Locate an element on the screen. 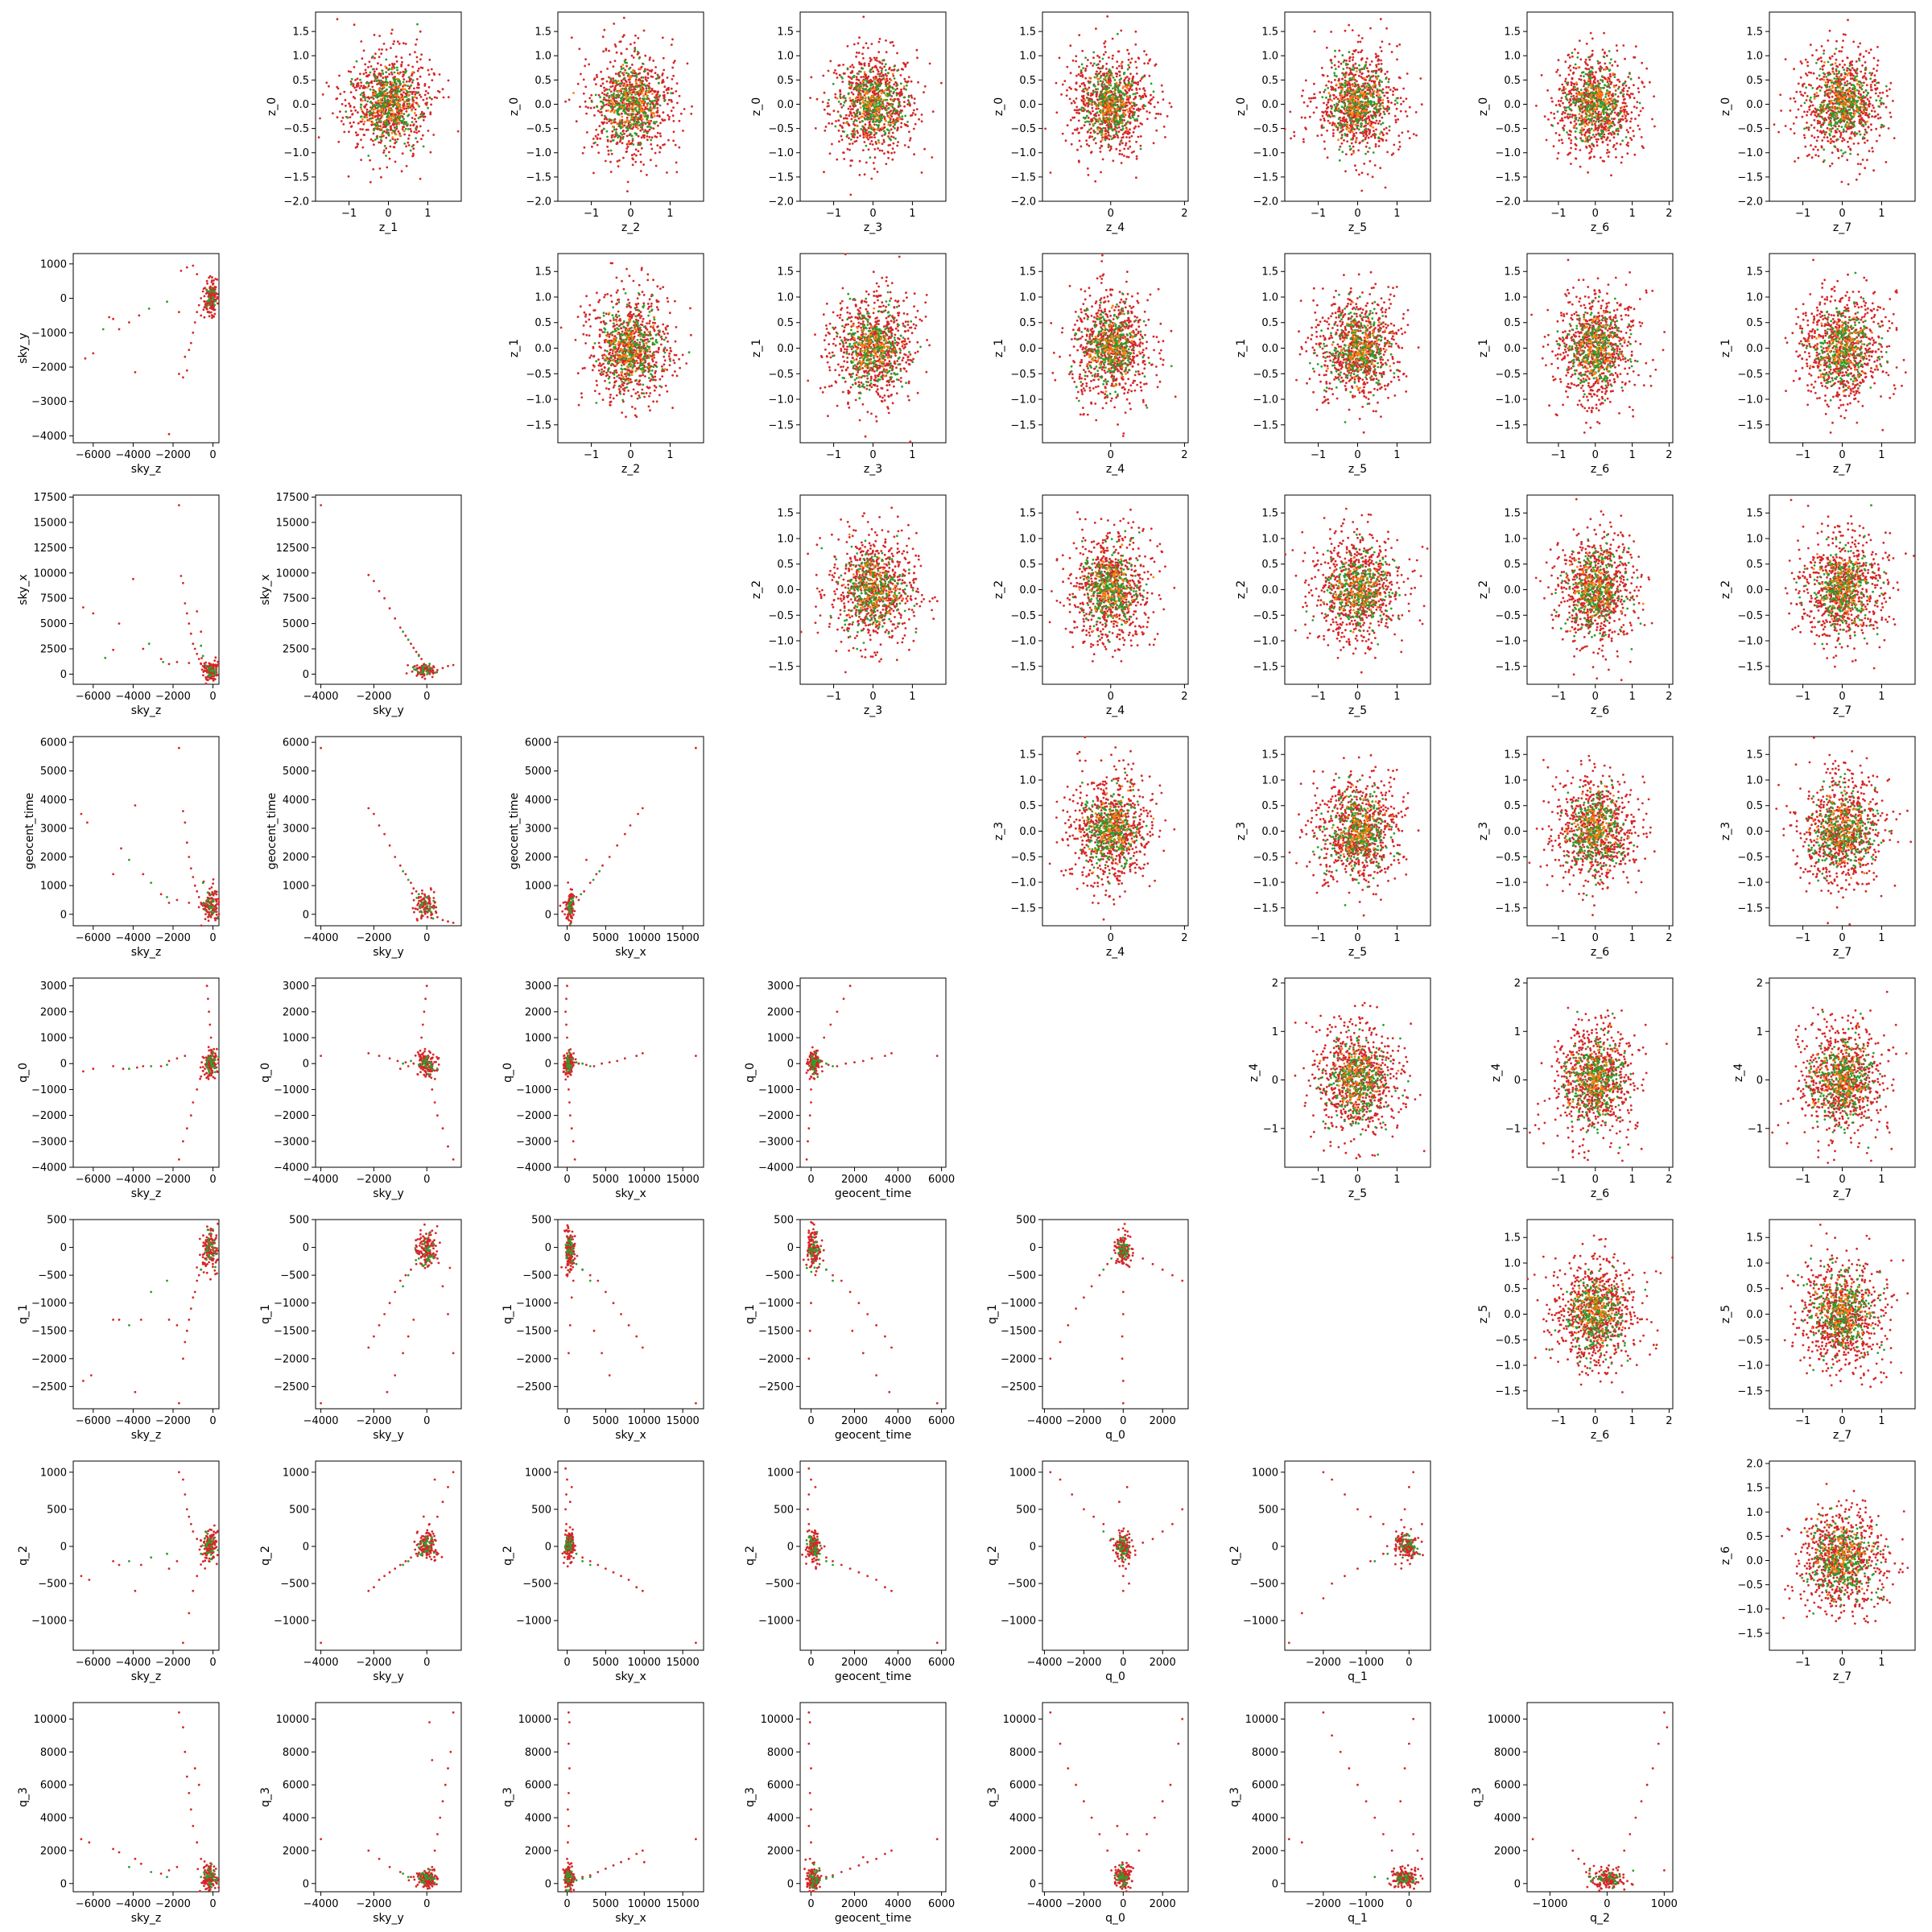 The image size is (1932, 1932). y-axis-label: z_0 is located at coordinates (272, 106).